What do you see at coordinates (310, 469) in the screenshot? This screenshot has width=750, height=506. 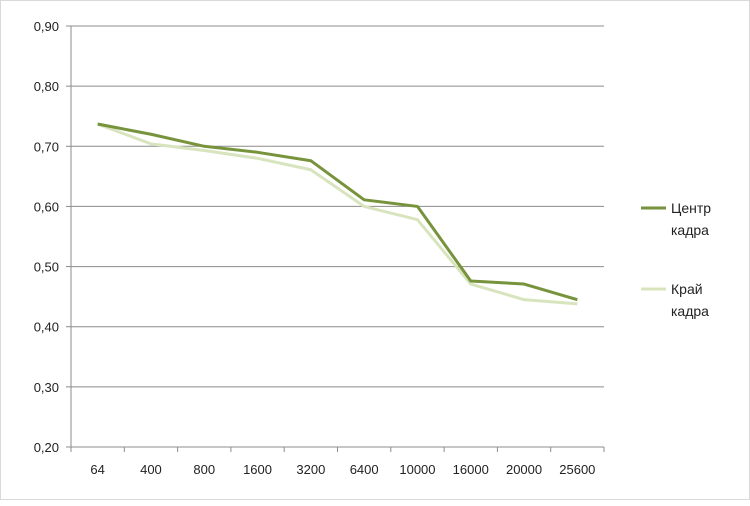 I see `x-tick-label: 3200` at bounding box center [310, 469].